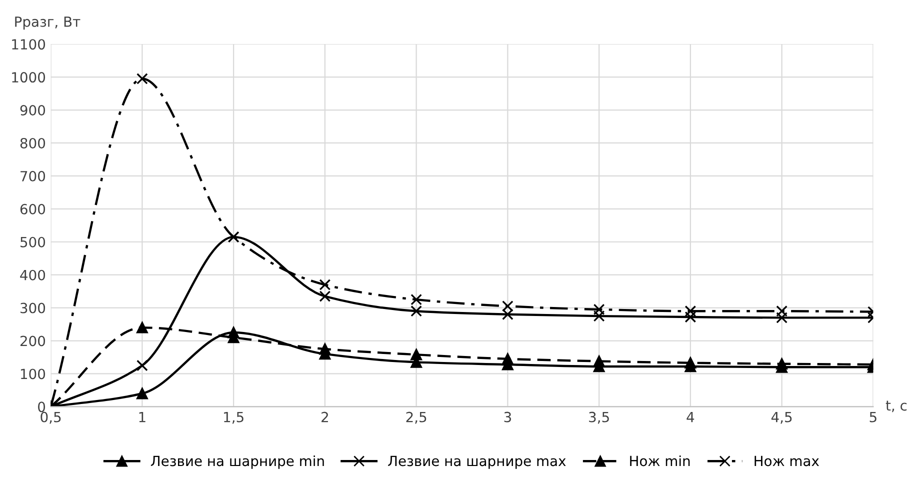 Image resolution: width=924 pixels, height=490 pixels. Describe the element at coordinates (416, 418) in the screenshot. I see `x-tick-label: 2,5` at that location.